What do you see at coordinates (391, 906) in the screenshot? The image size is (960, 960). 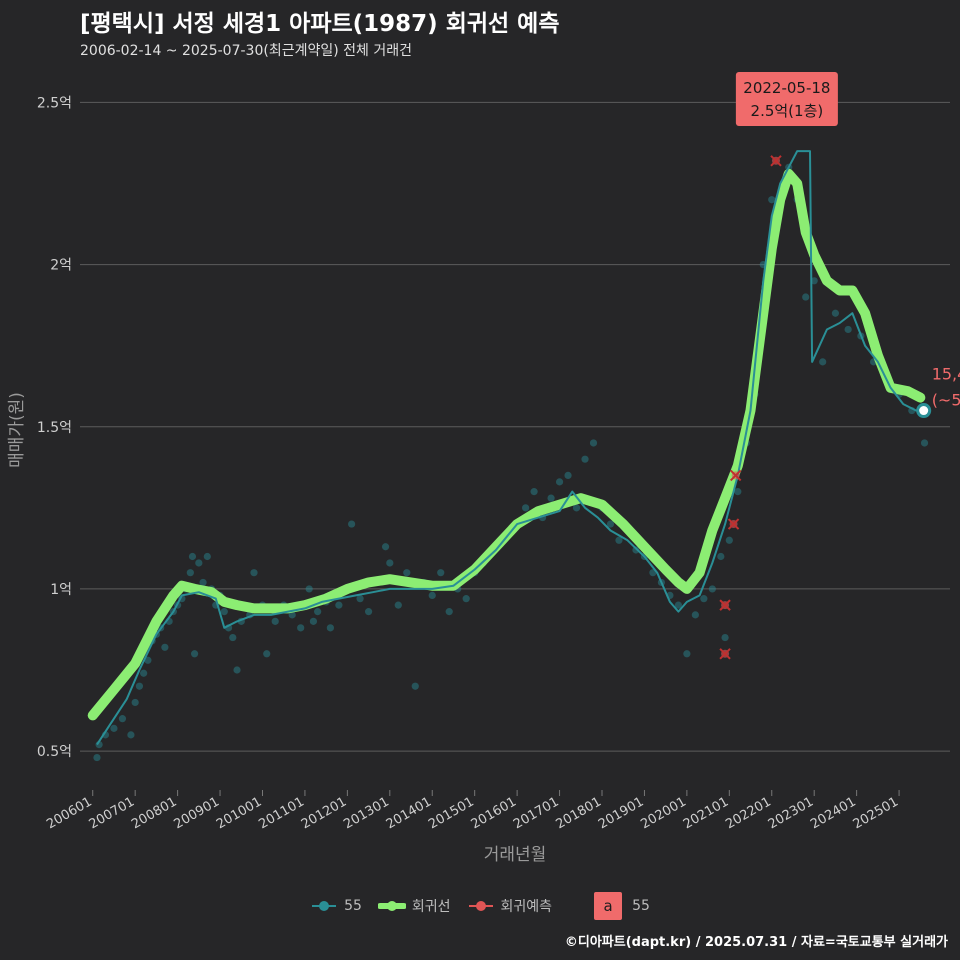 I see `legend-key-regression` at bounding box center [391, 906].